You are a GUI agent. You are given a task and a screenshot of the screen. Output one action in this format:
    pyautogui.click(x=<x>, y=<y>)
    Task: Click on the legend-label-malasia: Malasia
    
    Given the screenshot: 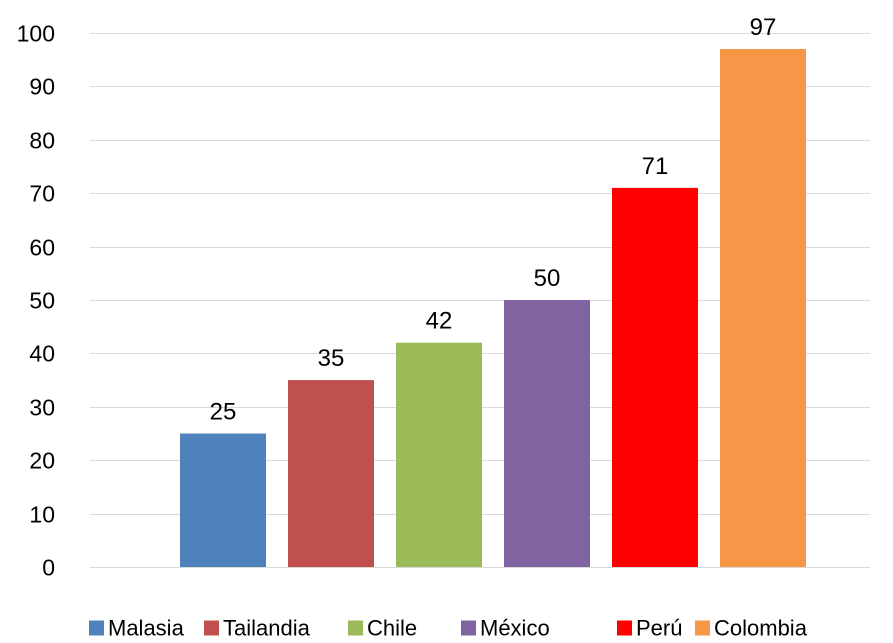 What is the action you would take?
    pyautogui.click(x=146, y=627)
    